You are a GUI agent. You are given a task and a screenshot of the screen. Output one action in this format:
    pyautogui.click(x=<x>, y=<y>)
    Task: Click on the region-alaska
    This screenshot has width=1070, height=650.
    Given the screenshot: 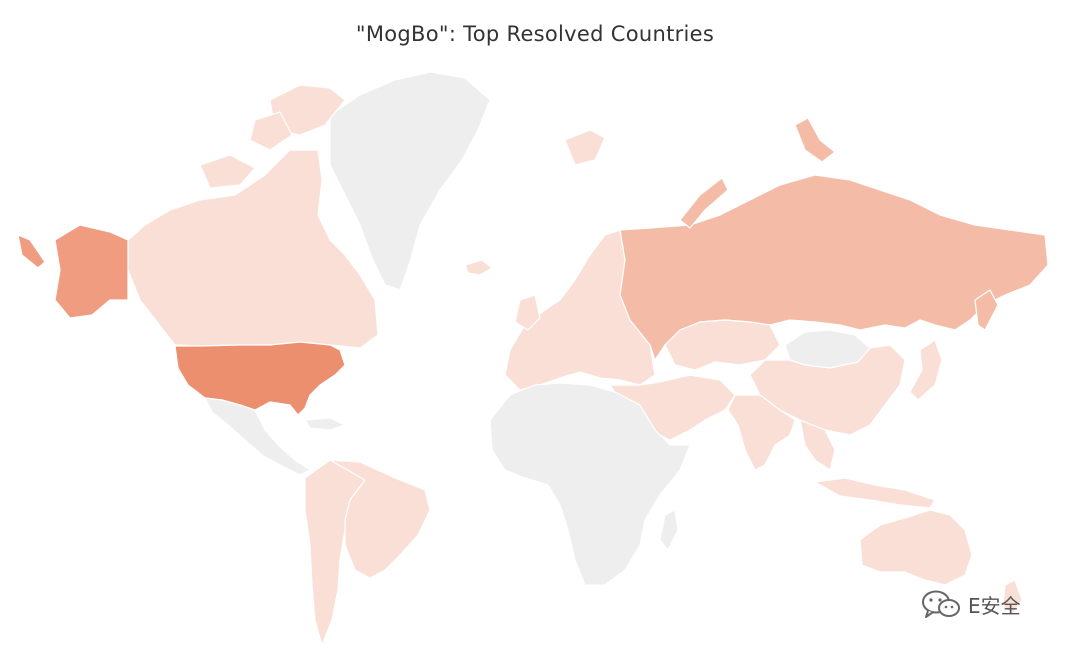 What is the action you would take?
    pyautogui.click(x=91, y=271)
    